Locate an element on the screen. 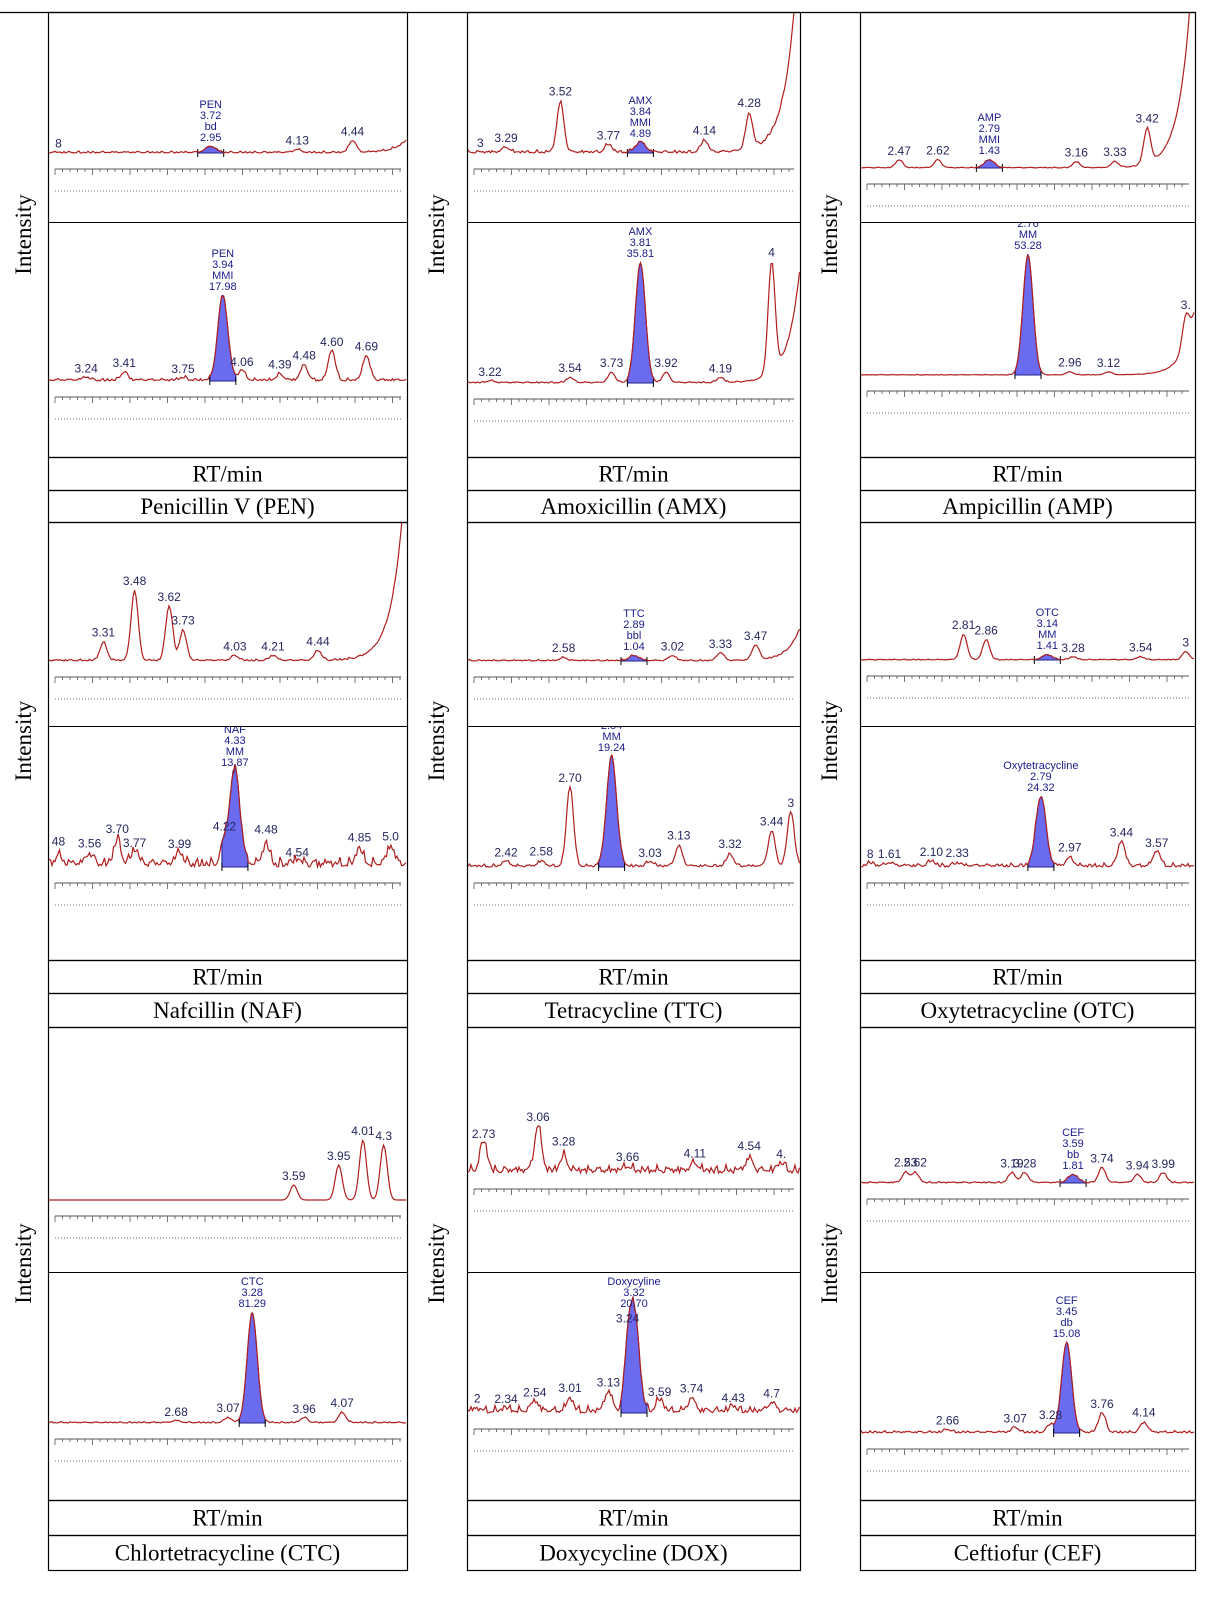 The image size is (1225, 1619). peak-annotation: 2.84 is located at coordinates (611, 726).